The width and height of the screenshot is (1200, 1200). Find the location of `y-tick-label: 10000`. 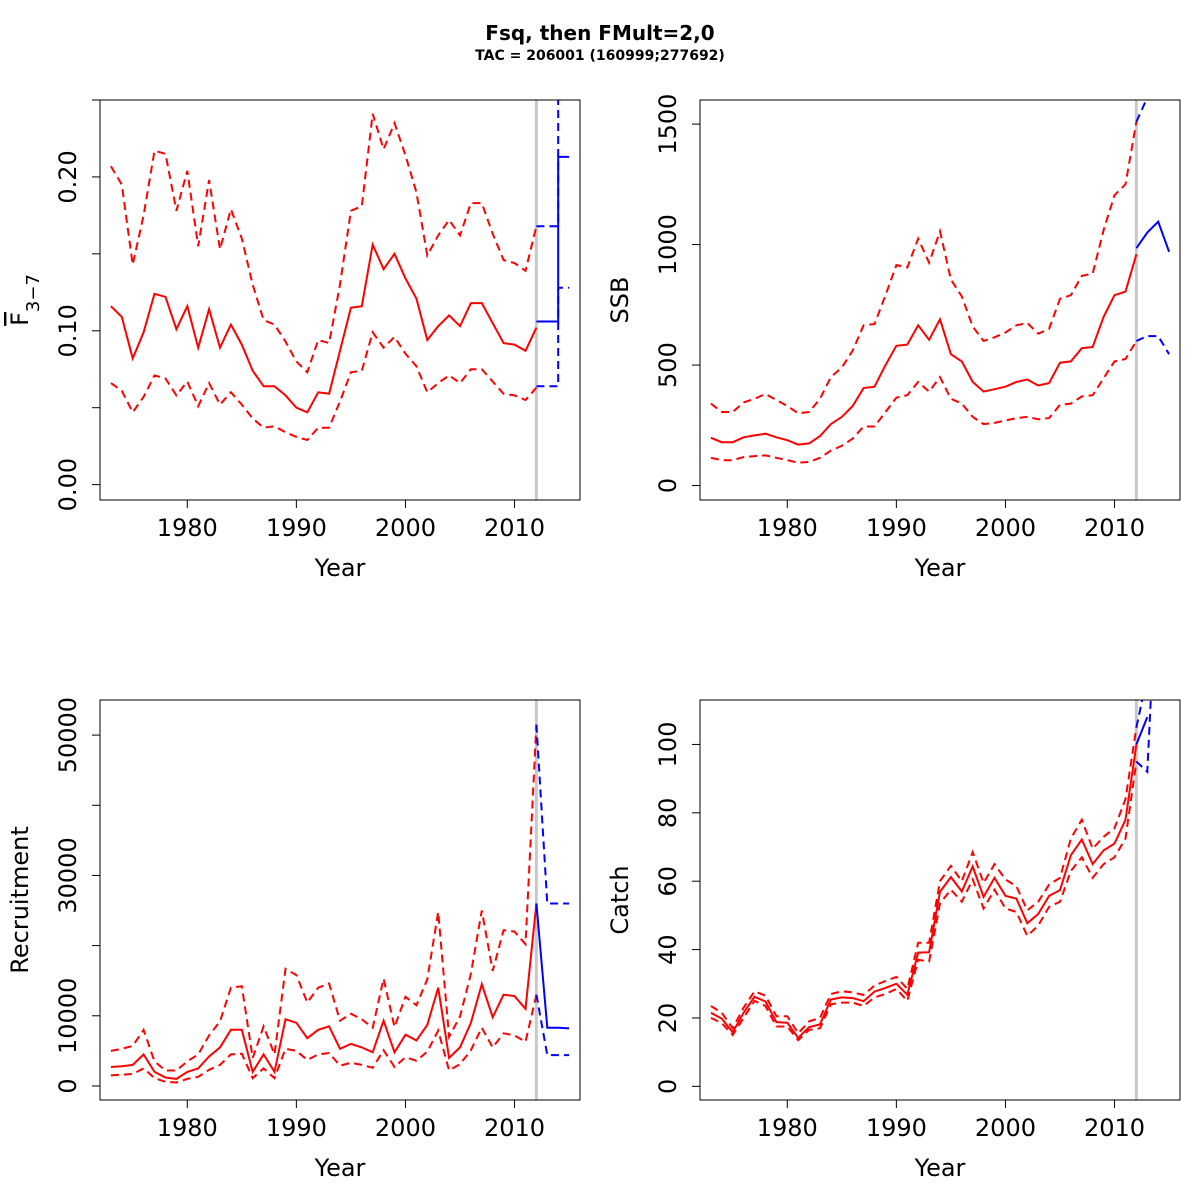

y-tick-label: 10000 is located at coordinates (68, 1016).